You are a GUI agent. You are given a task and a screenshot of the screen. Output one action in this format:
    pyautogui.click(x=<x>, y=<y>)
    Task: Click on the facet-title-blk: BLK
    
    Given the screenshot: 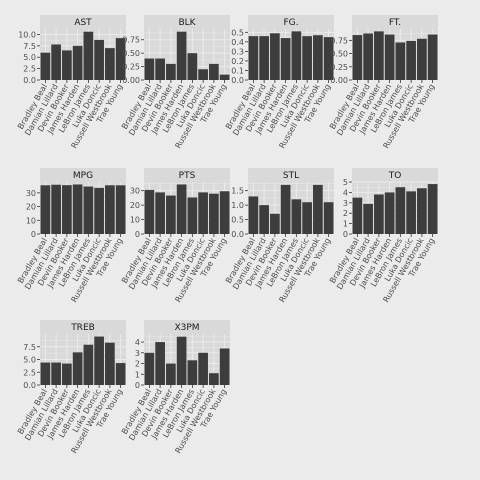 What is the action you would take?
    pyautogui.click(x=187, y=23)
    